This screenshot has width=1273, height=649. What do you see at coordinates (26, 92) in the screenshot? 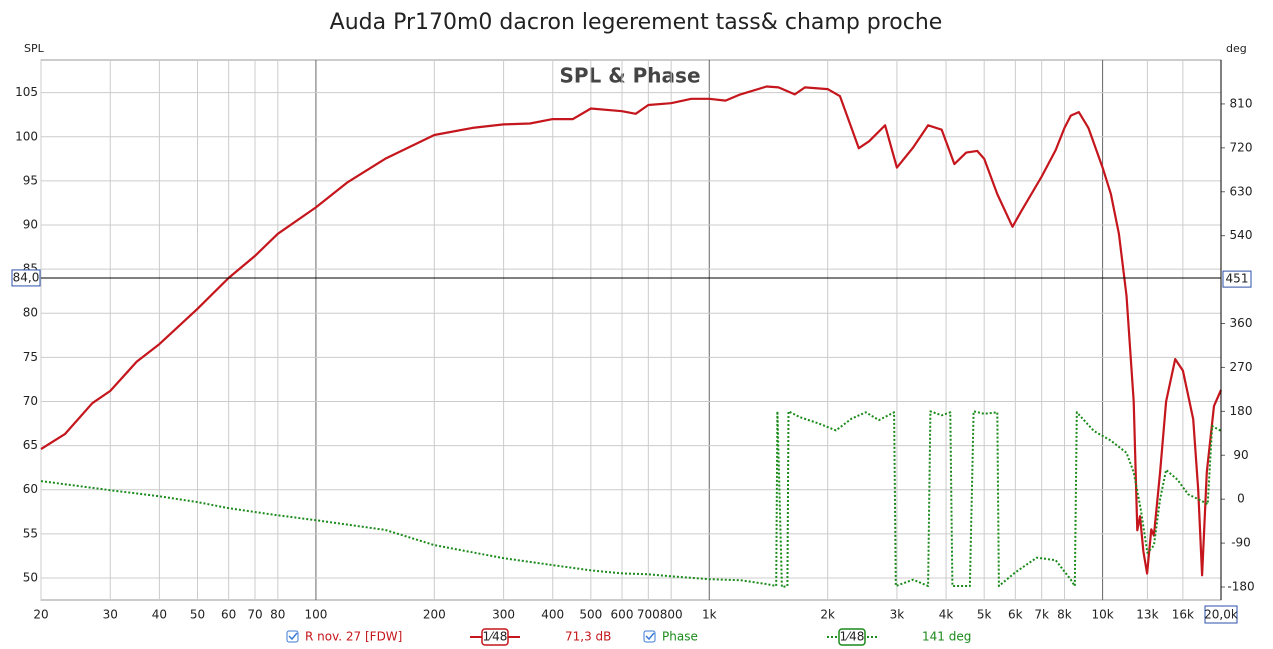
I see `y-tick-label: 105` at bounding box center [26, 92].